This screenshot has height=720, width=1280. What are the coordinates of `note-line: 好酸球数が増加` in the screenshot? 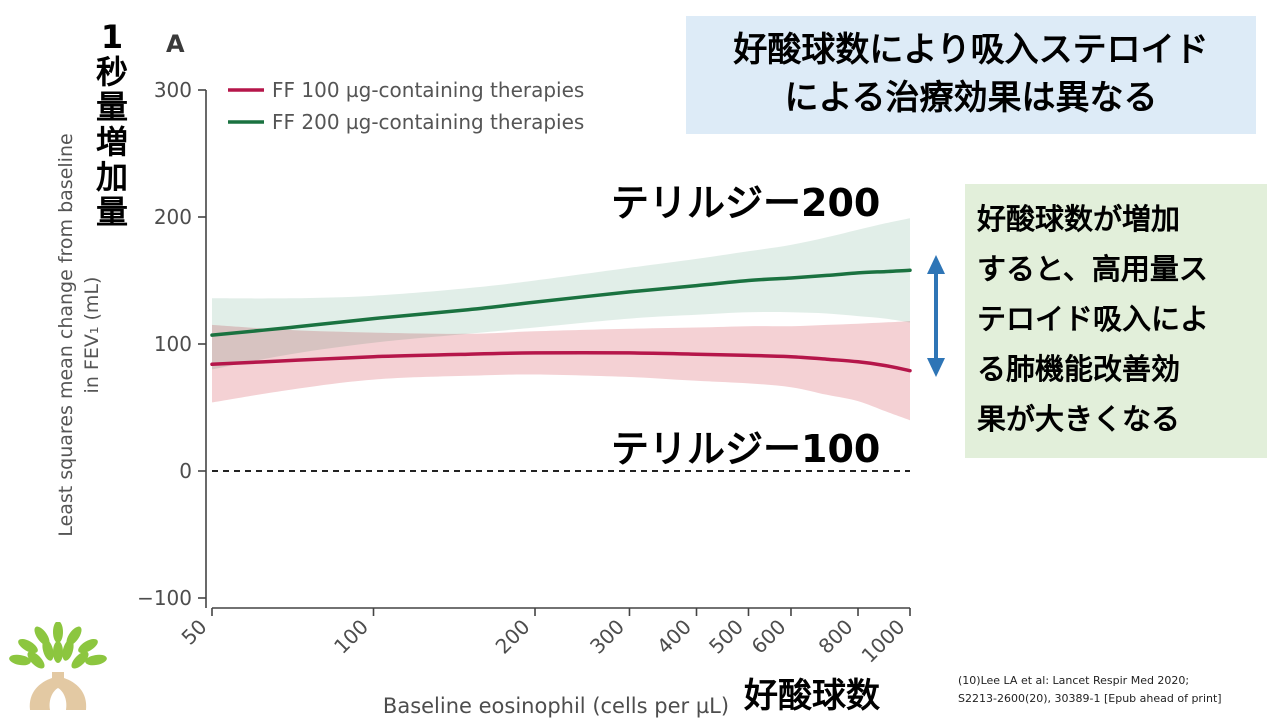 It's located at (1079, 219).